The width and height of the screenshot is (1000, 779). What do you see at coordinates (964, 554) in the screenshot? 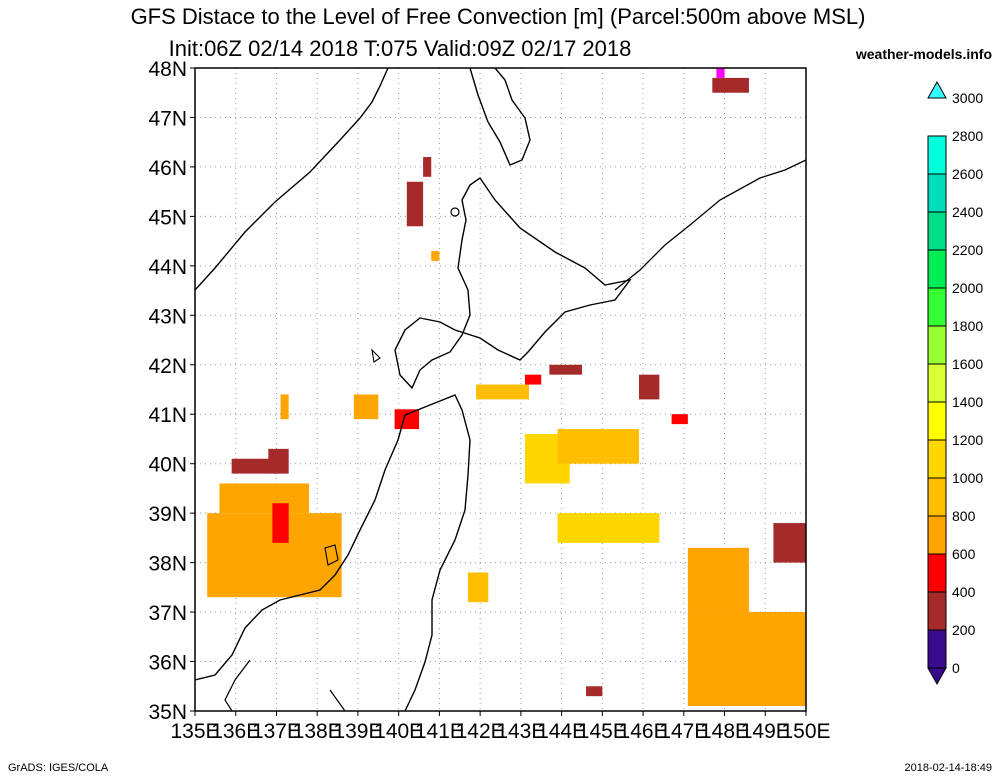
I see `colorbar-label: 600` at bounding box center [964, 554].